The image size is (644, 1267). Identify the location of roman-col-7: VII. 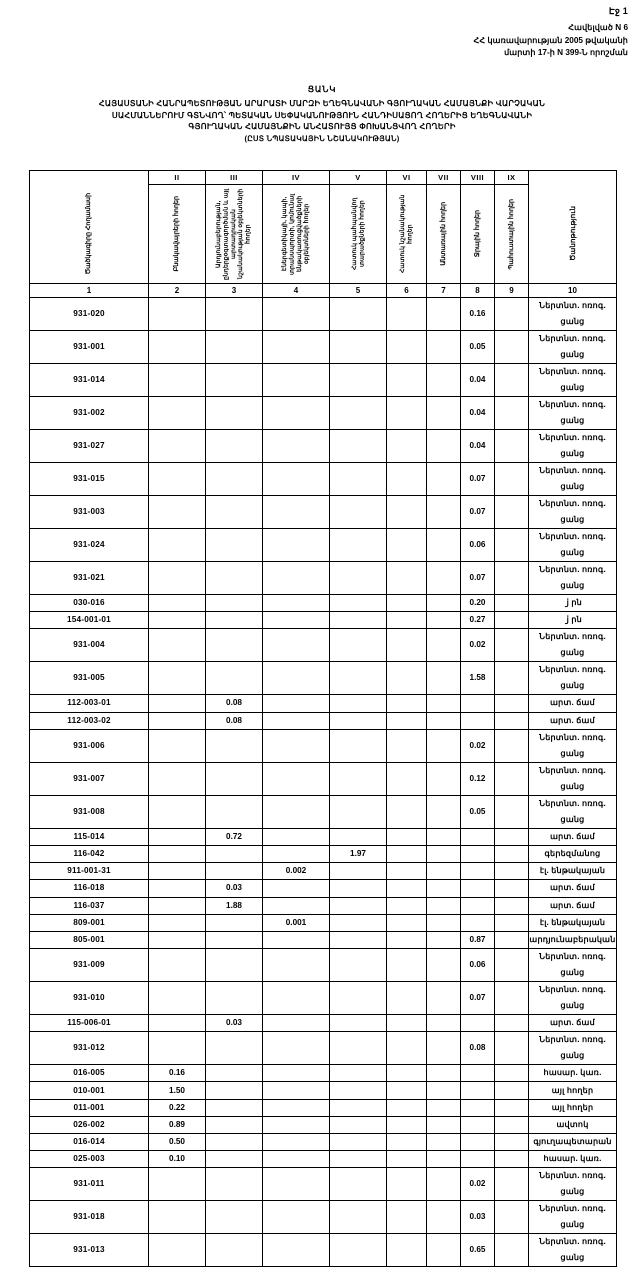
(443, 177).